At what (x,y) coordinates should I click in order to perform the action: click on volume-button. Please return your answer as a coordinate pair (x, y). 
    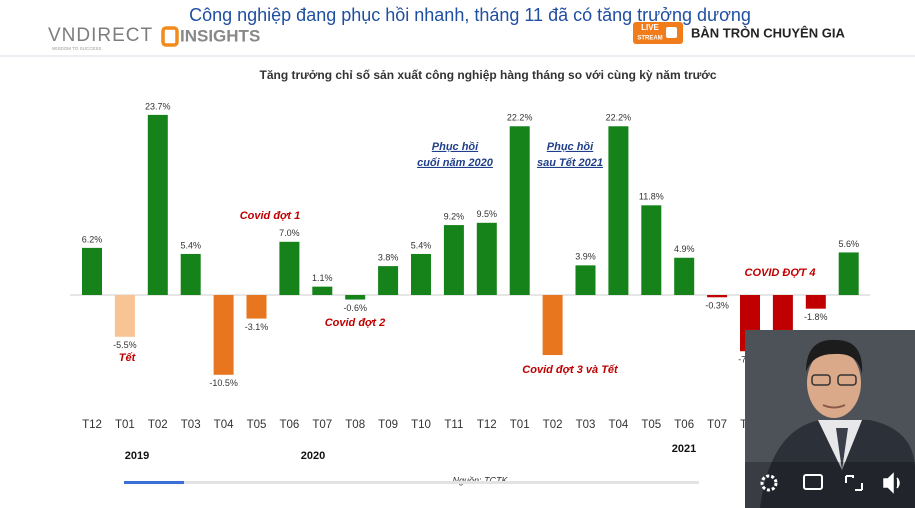
    Looking at the image, I should click on (891, 483).